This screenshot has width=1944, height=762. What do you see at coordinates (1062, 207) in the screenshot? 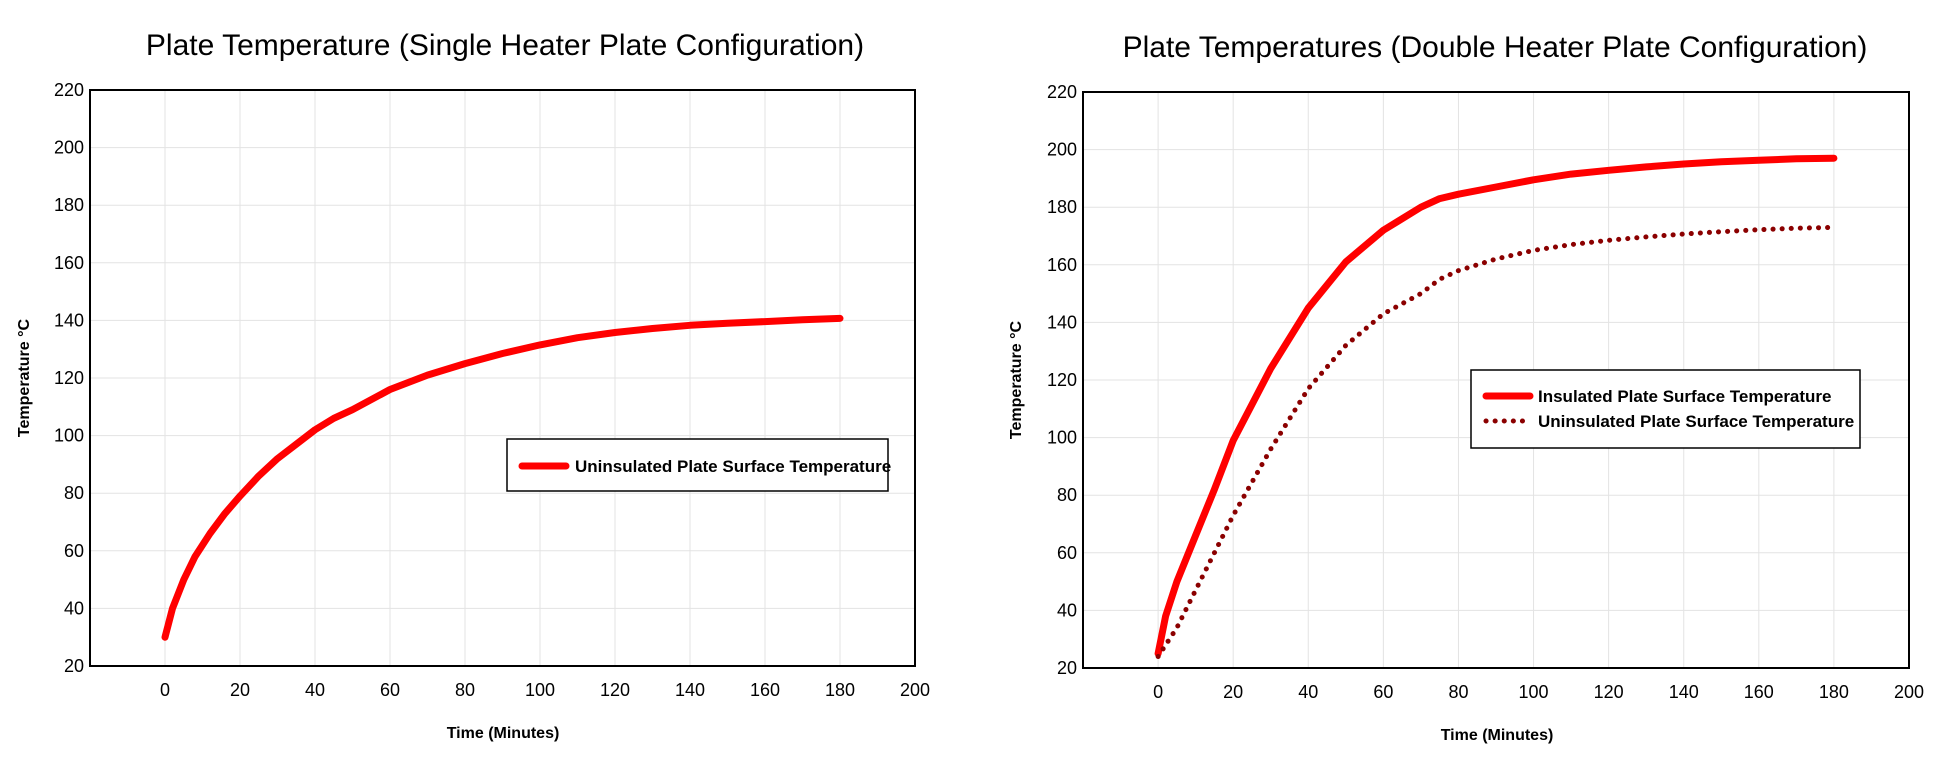
I see `chart-2-y-tick-label: 180` at bounding box center [1062, 207].